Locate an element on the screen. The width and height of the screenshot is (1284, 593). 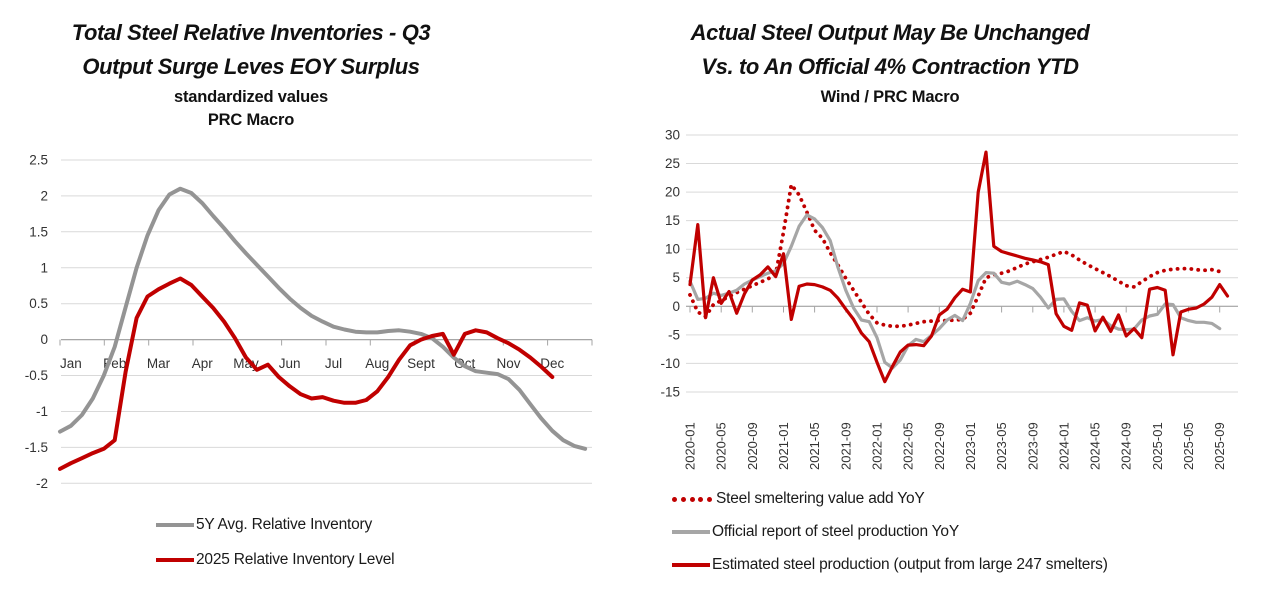
right-chart-x-tick-label: 2020-05 is located at coordinates (721, 446).